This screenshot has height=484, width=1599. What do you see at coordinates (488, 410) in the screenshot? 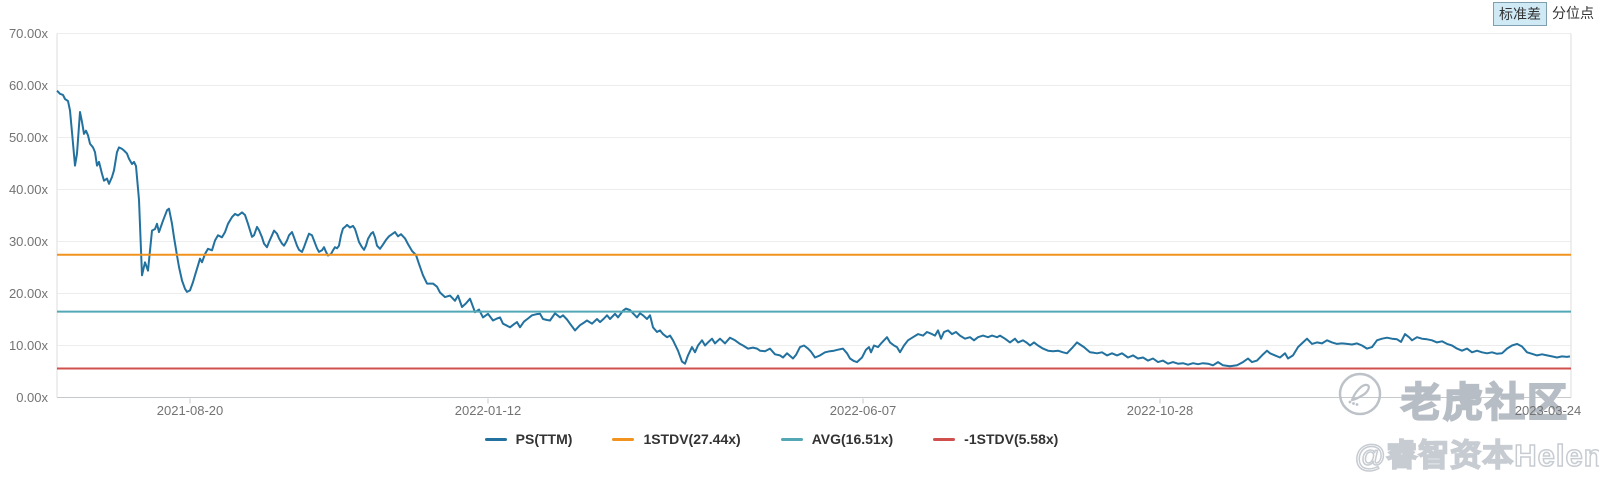
I see `x-axis-label: 2022-01-12` at bounding box center [488, 410].